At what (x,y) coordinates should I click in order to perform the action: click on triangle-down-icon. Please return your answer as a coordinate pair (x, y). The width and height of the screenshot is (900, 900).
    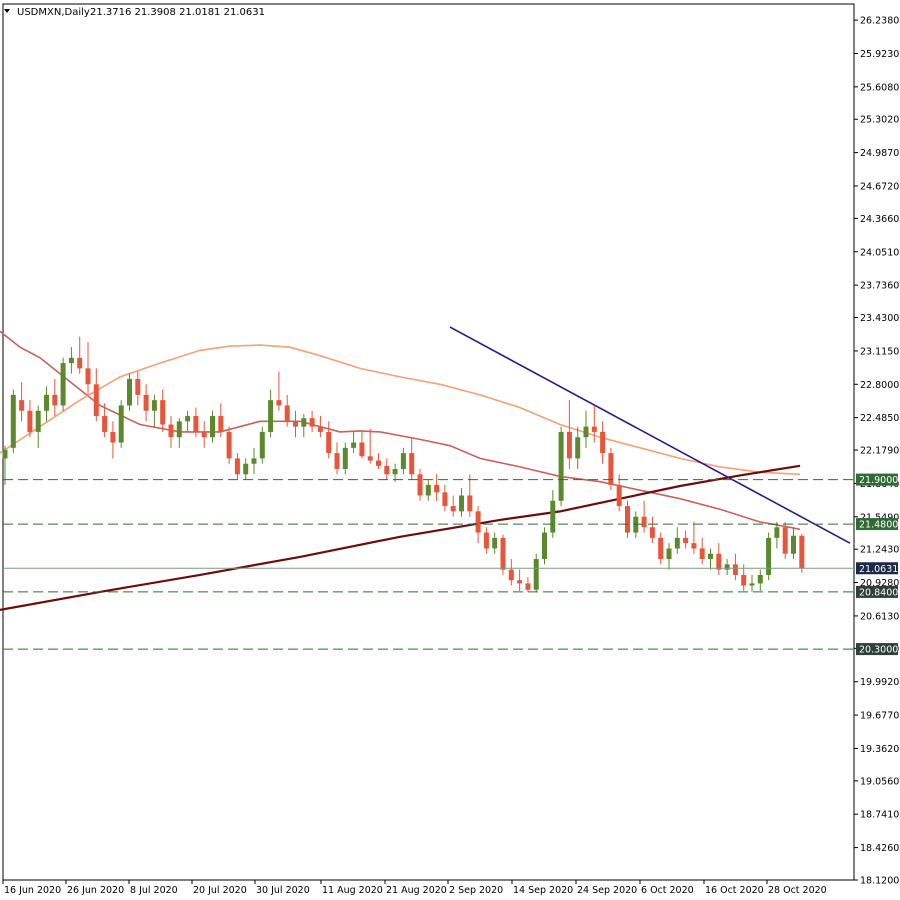
    Looking at the image, I should click on (7, 11).